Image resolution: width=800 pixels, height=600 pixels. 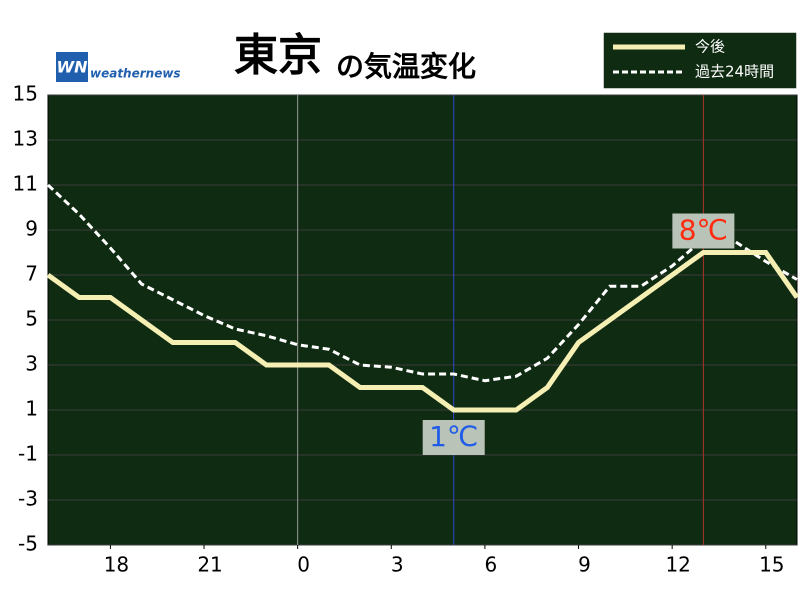 I want to click on y-tick-label: 15, so click(x=25, y=94).